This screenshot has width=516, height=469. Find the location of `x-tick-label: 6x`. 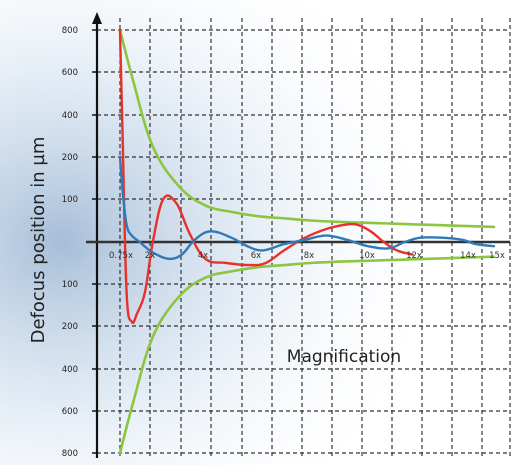

x-tick-label: 6x is located at coordinates (256, 256).